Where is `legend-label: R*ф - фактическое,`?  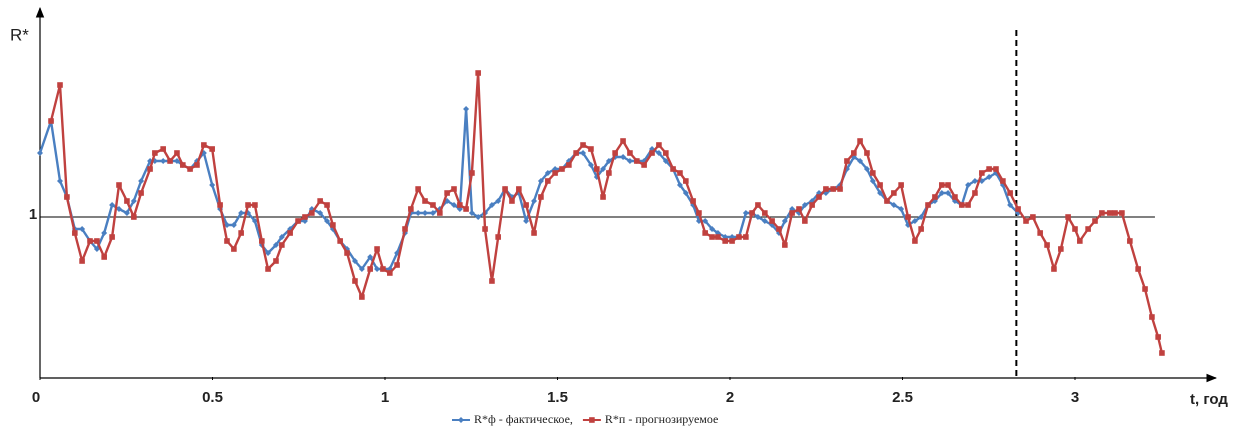 legend-label: R*ф - фактическое, is located at coordinates (523, 419).